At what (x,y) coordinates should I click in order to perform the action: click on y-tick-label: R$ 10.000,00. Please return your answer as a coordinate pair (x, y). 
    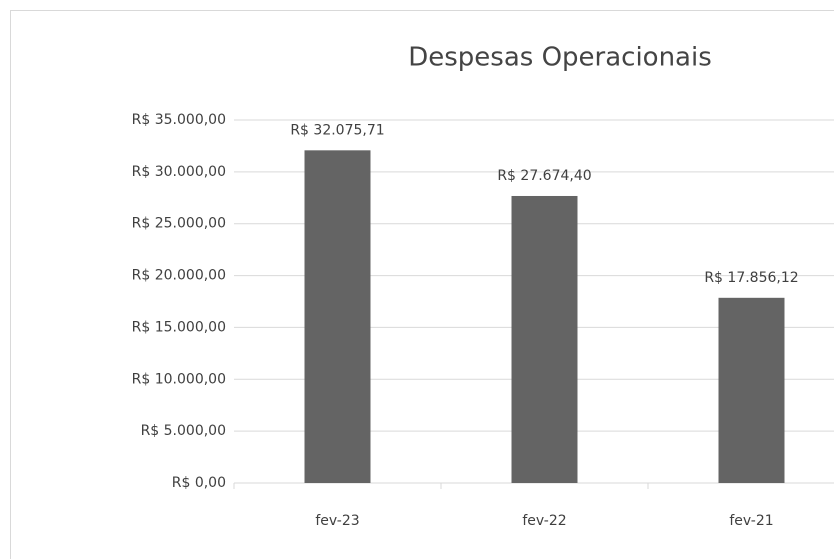
    Looking at the image, I should click on (179, 379).